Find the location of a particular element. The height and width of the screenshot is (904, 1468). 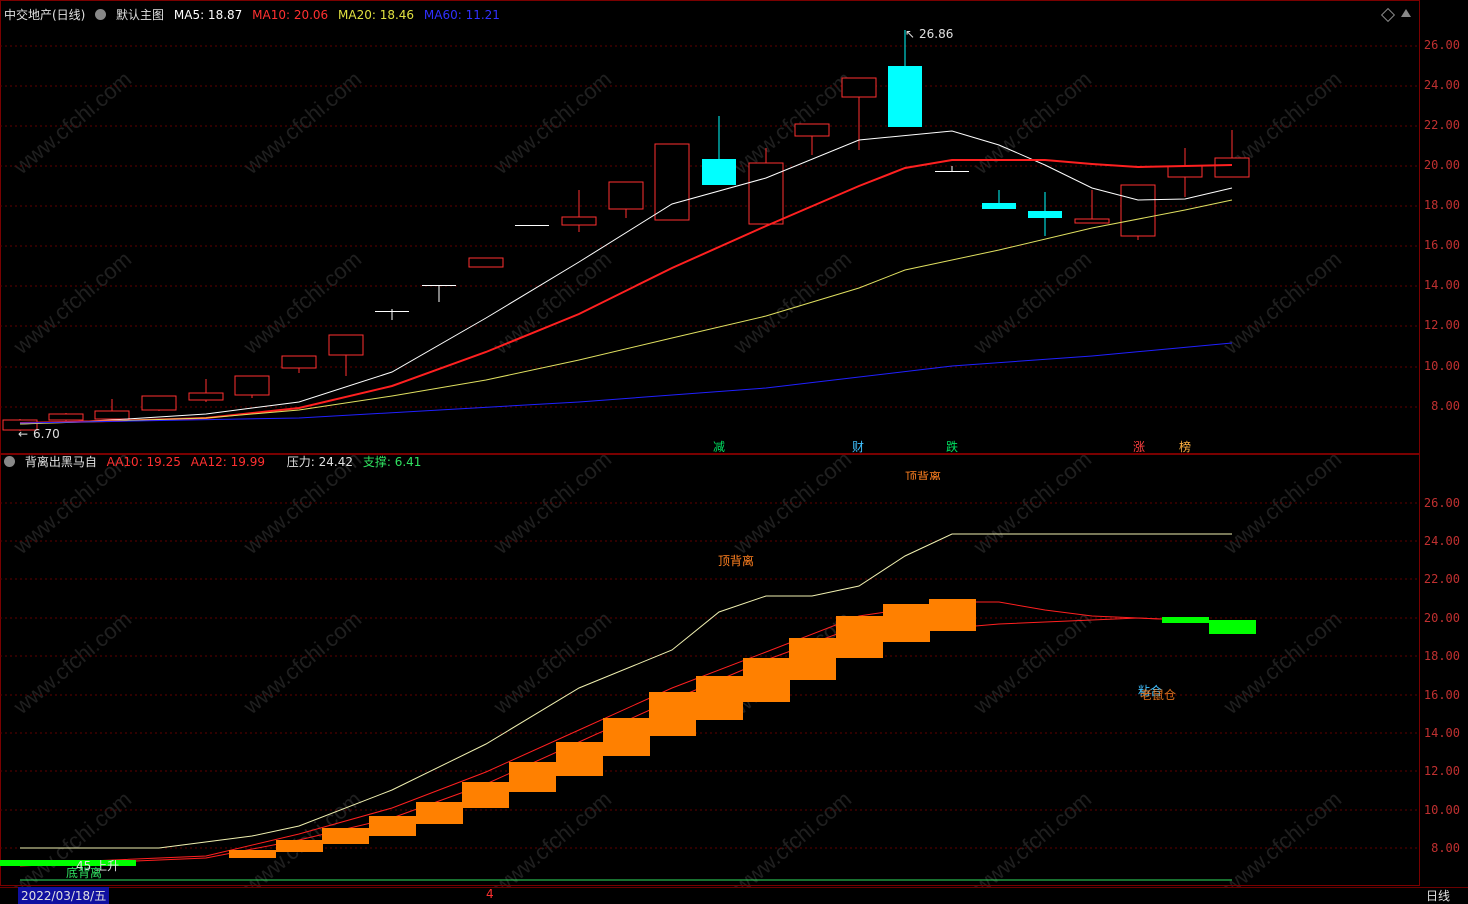

indicator-axis-tick: 12.00 is located at coordinates (1441, 771).